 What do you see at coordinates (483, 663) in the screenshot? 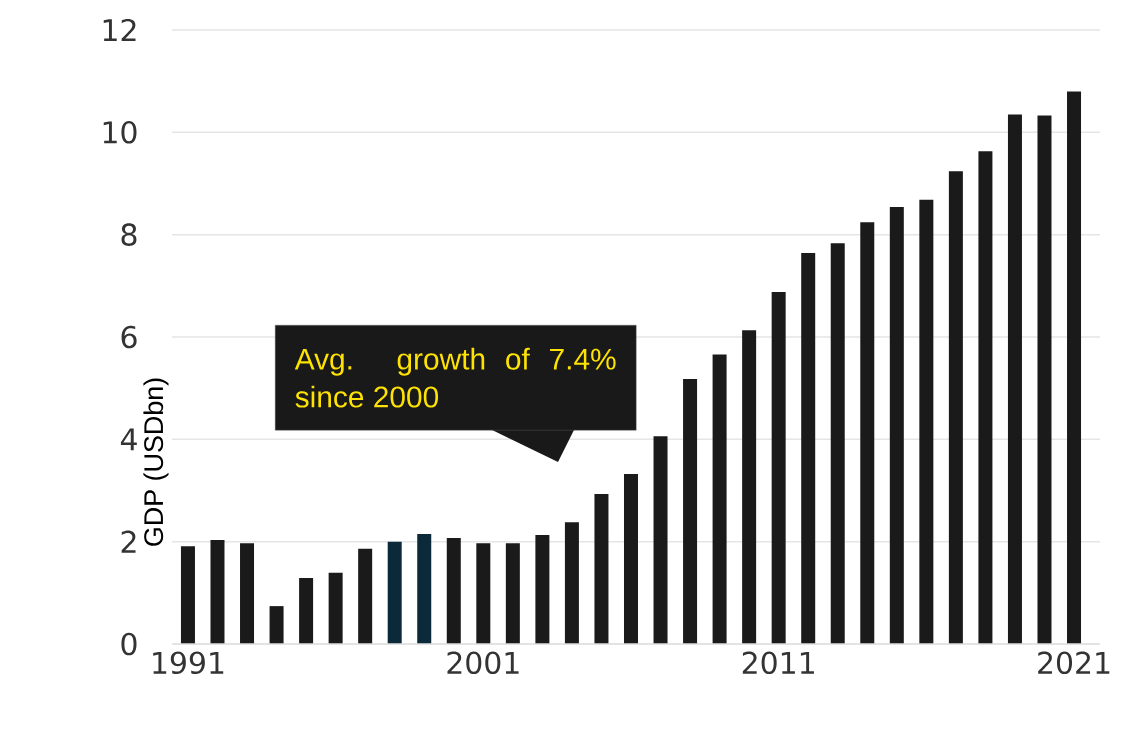
I see `x-tick-label: 2001` at bounding box center [483, 663].